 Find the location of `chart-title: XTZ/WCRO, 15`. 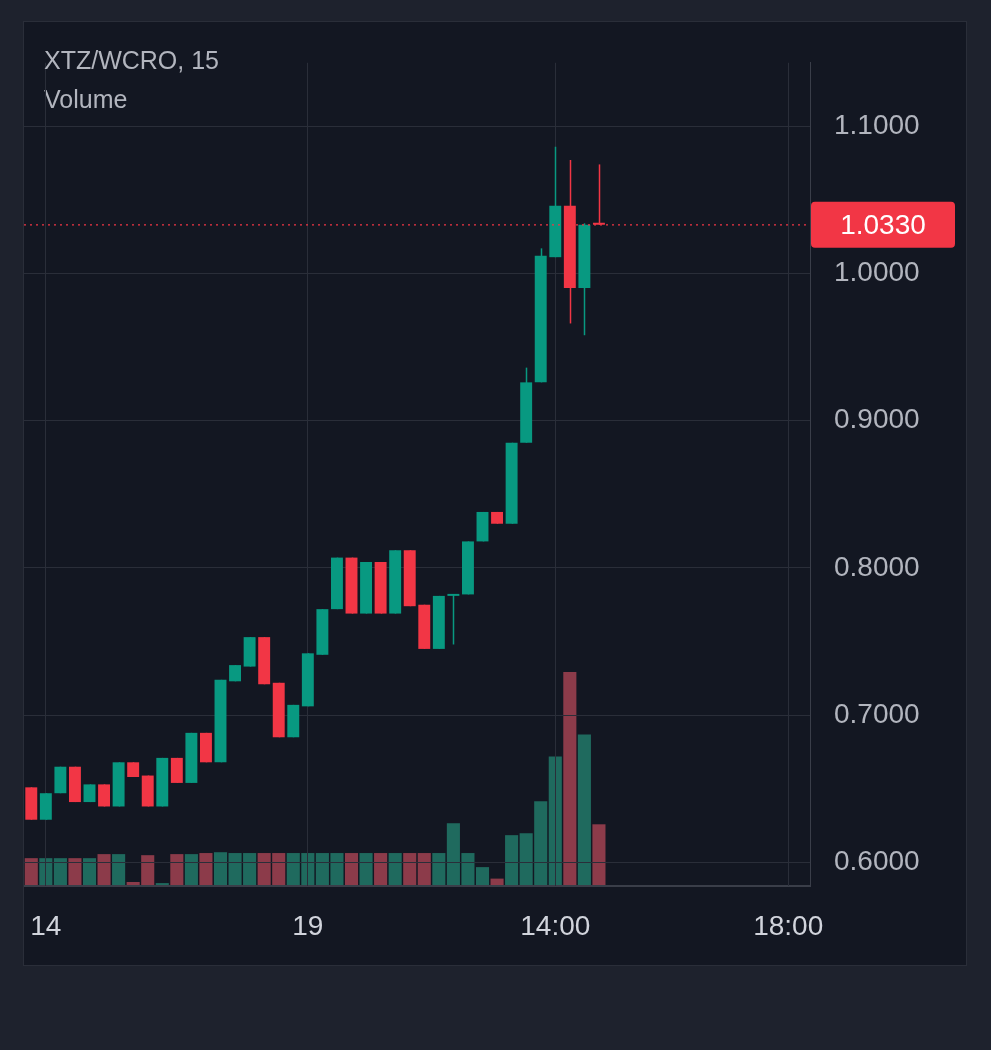

chart-title: XTZ/WCRO, 15 is located at coordinates (132, 59).